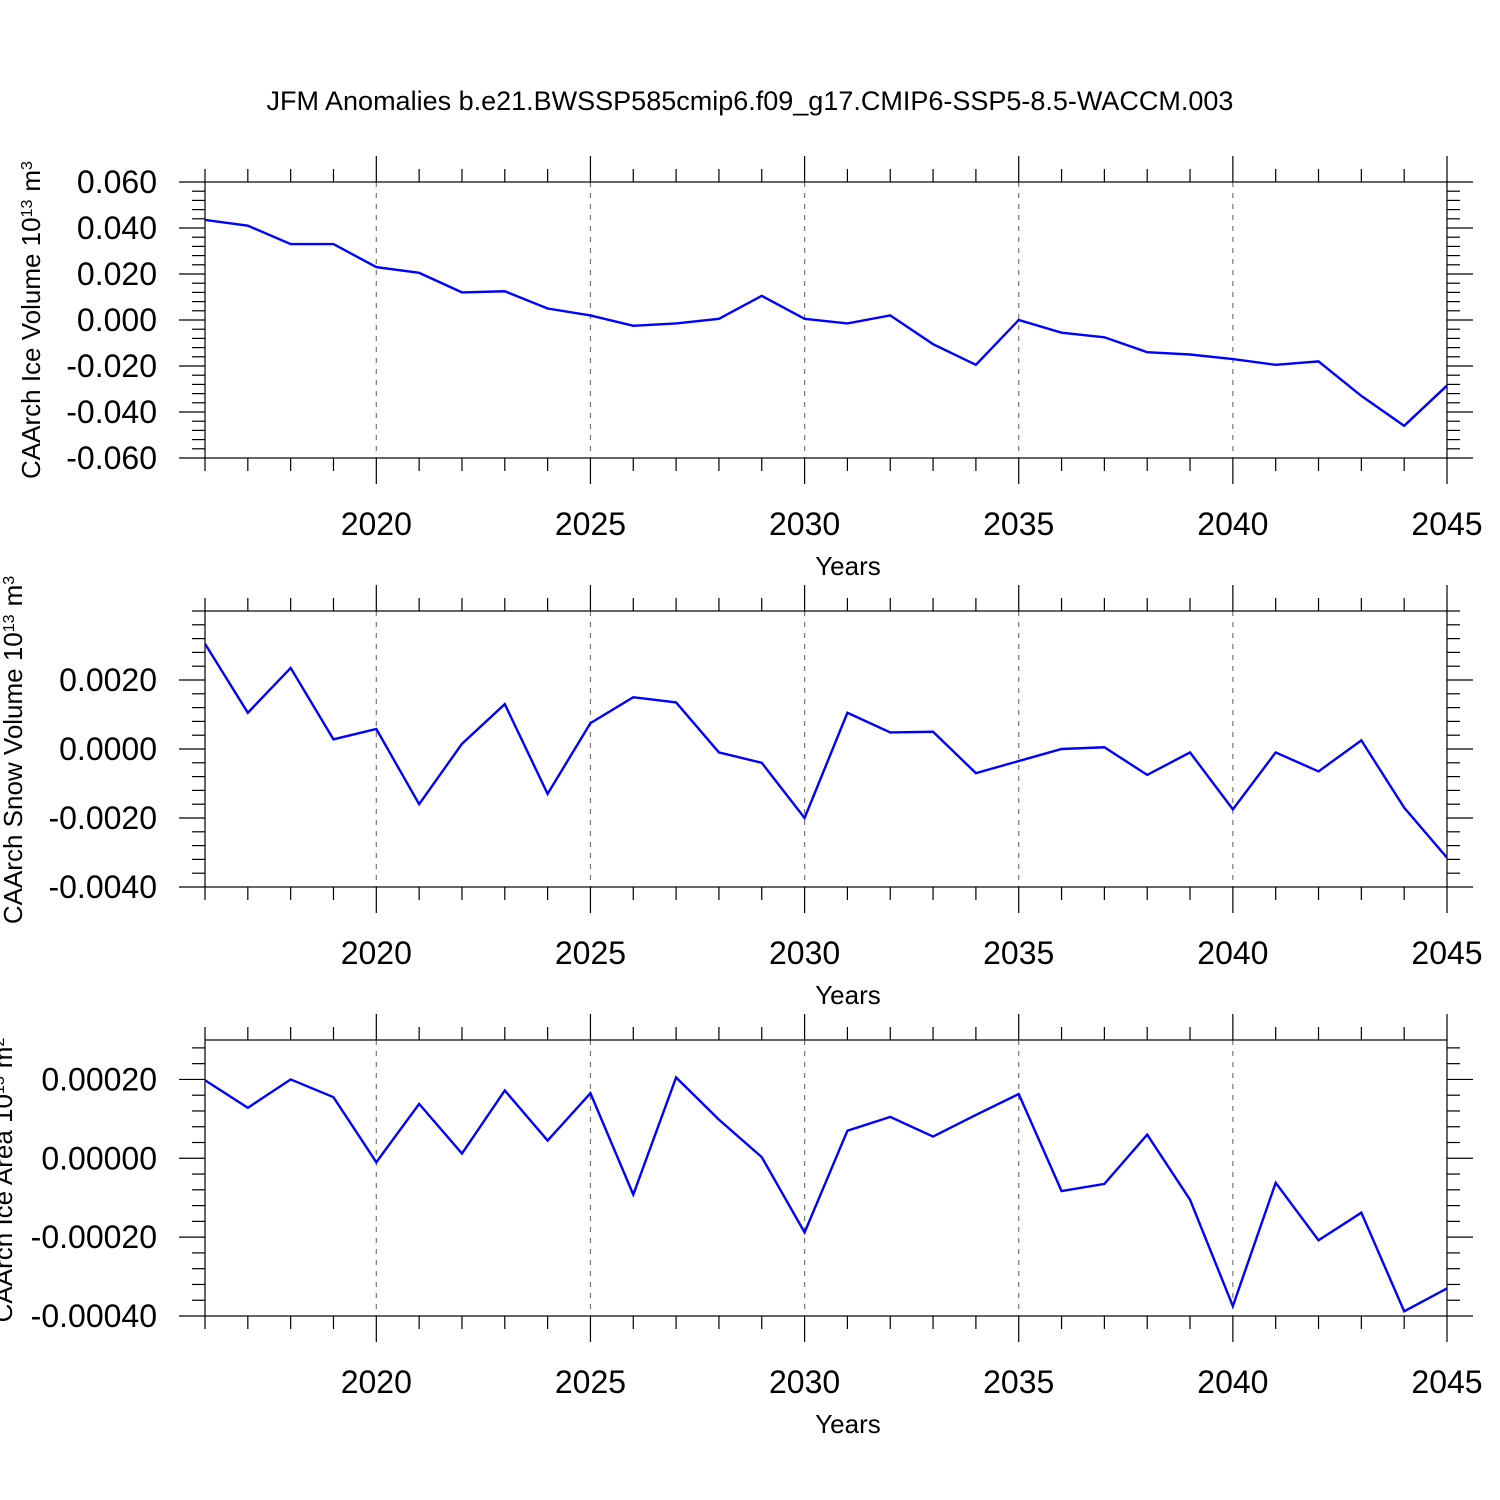 The image size is (1500, 1500). I want to click on y-axis-label: CAArch Ice Volume 1013 m3, so click(31, 320).